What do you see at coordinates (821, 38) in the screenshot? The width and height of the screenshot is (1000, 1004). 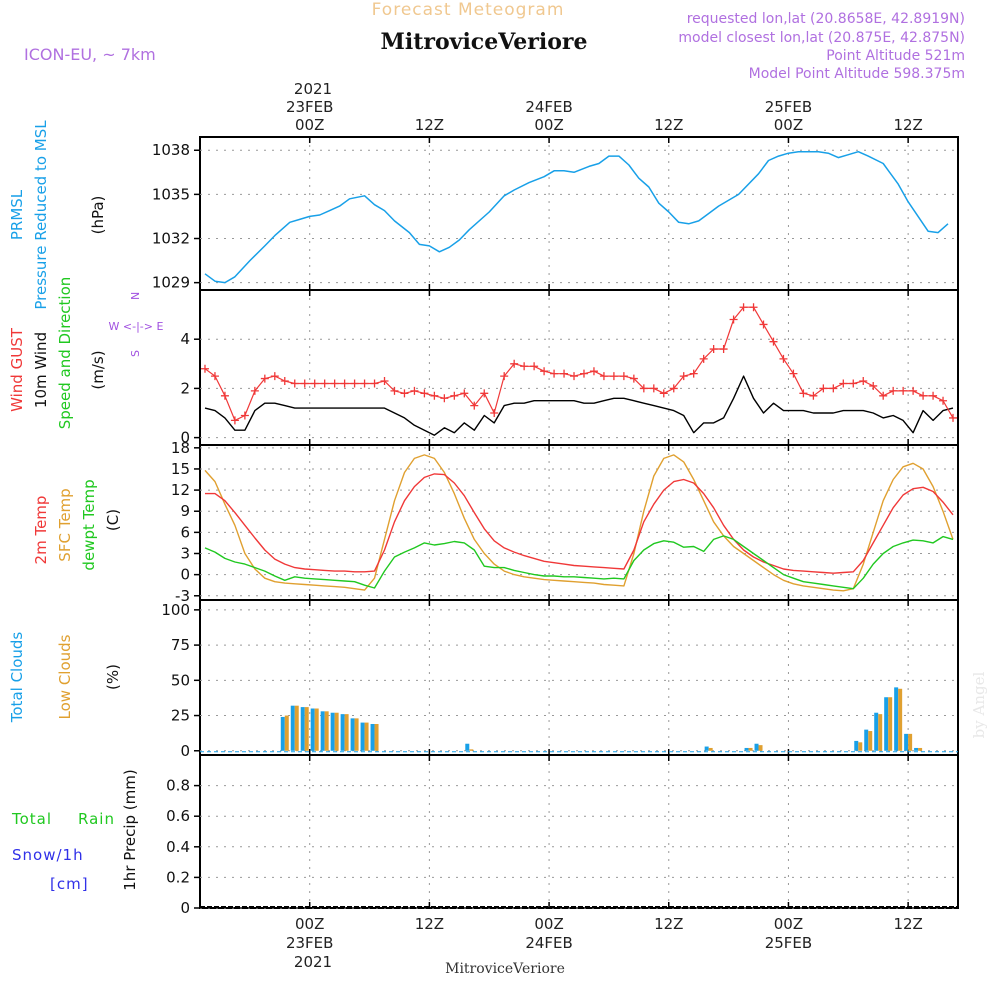 I see `closest-label: model closest lon,lat (20.875E, 42.875N)` at bounding box center [821, 38].